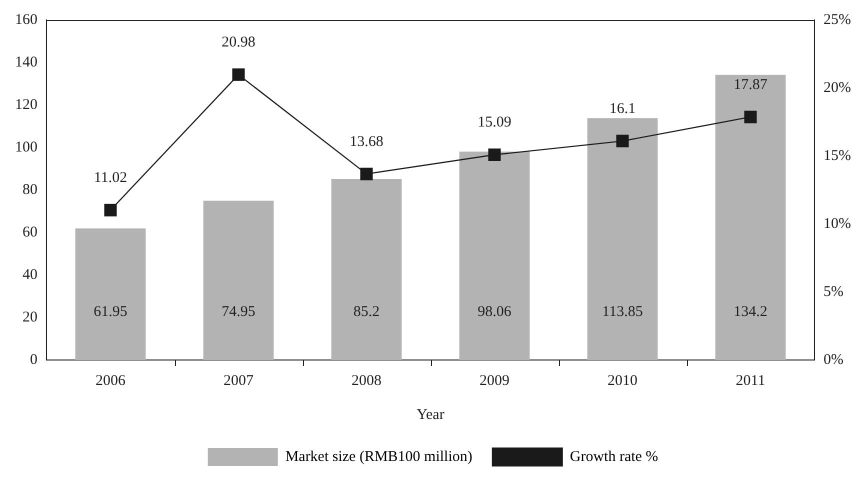 The width and height of the screenshot is (866, 484). Describe the element at coordinates (111, 178) in the screenshot. I see `data-label: 11.02` at that location.